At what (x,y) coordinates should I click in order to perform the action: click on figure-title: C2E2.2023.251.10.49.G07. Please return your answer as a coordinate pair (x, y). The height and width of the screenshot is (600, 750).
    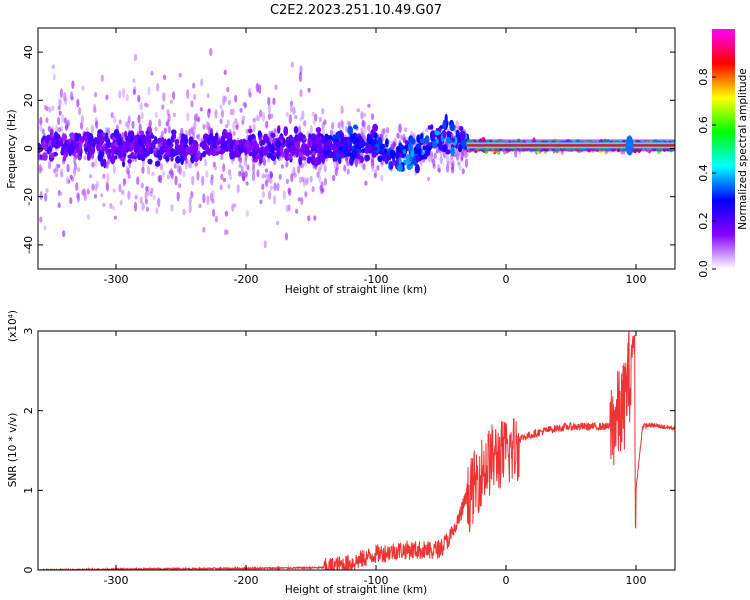
    Looking at the image, I should click on (356, 10).